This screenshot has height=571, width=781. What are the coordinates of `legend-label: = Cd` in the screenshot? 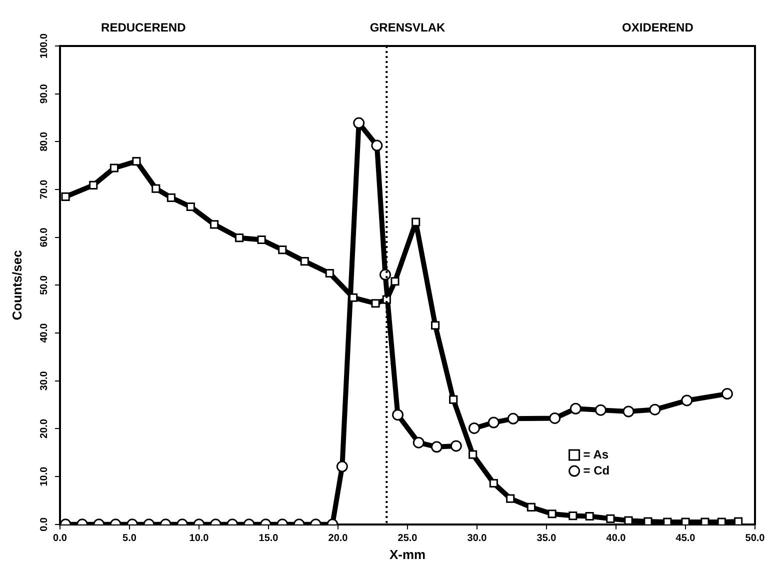 It's located at (596, 470).